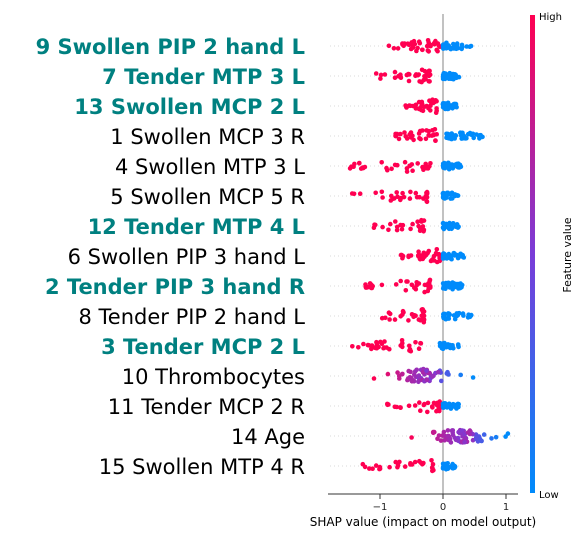  I want to click on colorbar-high-label: High, so click(550, 17).